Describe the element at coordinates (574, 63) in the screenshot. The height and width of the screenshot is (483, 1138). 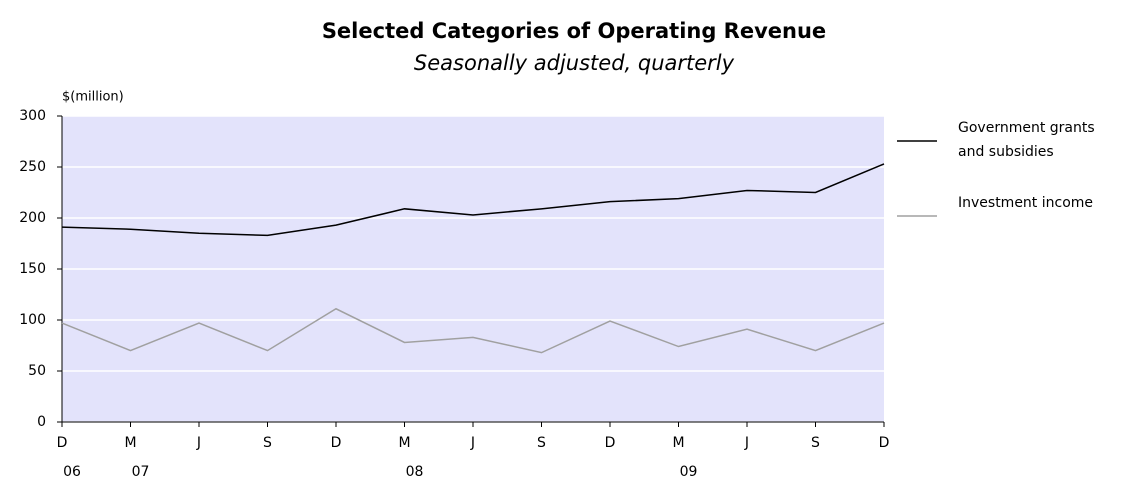
I see `chart-subtitle: Seasonally adjusted, quarterly` at that location.